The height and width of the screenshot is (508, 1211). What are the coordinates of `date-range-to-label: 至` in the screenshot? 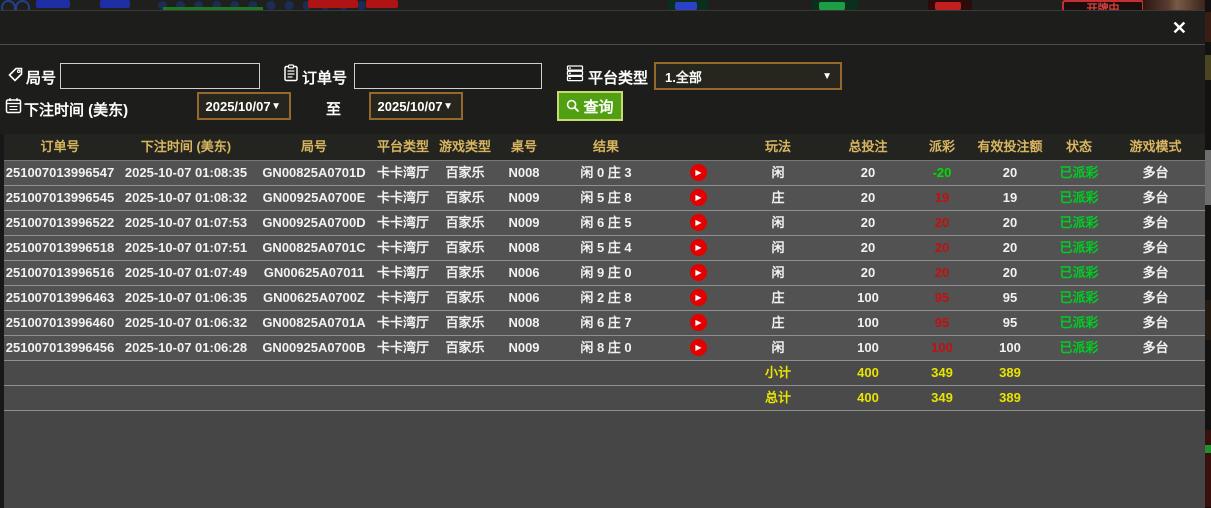 It's located at (334, 109).